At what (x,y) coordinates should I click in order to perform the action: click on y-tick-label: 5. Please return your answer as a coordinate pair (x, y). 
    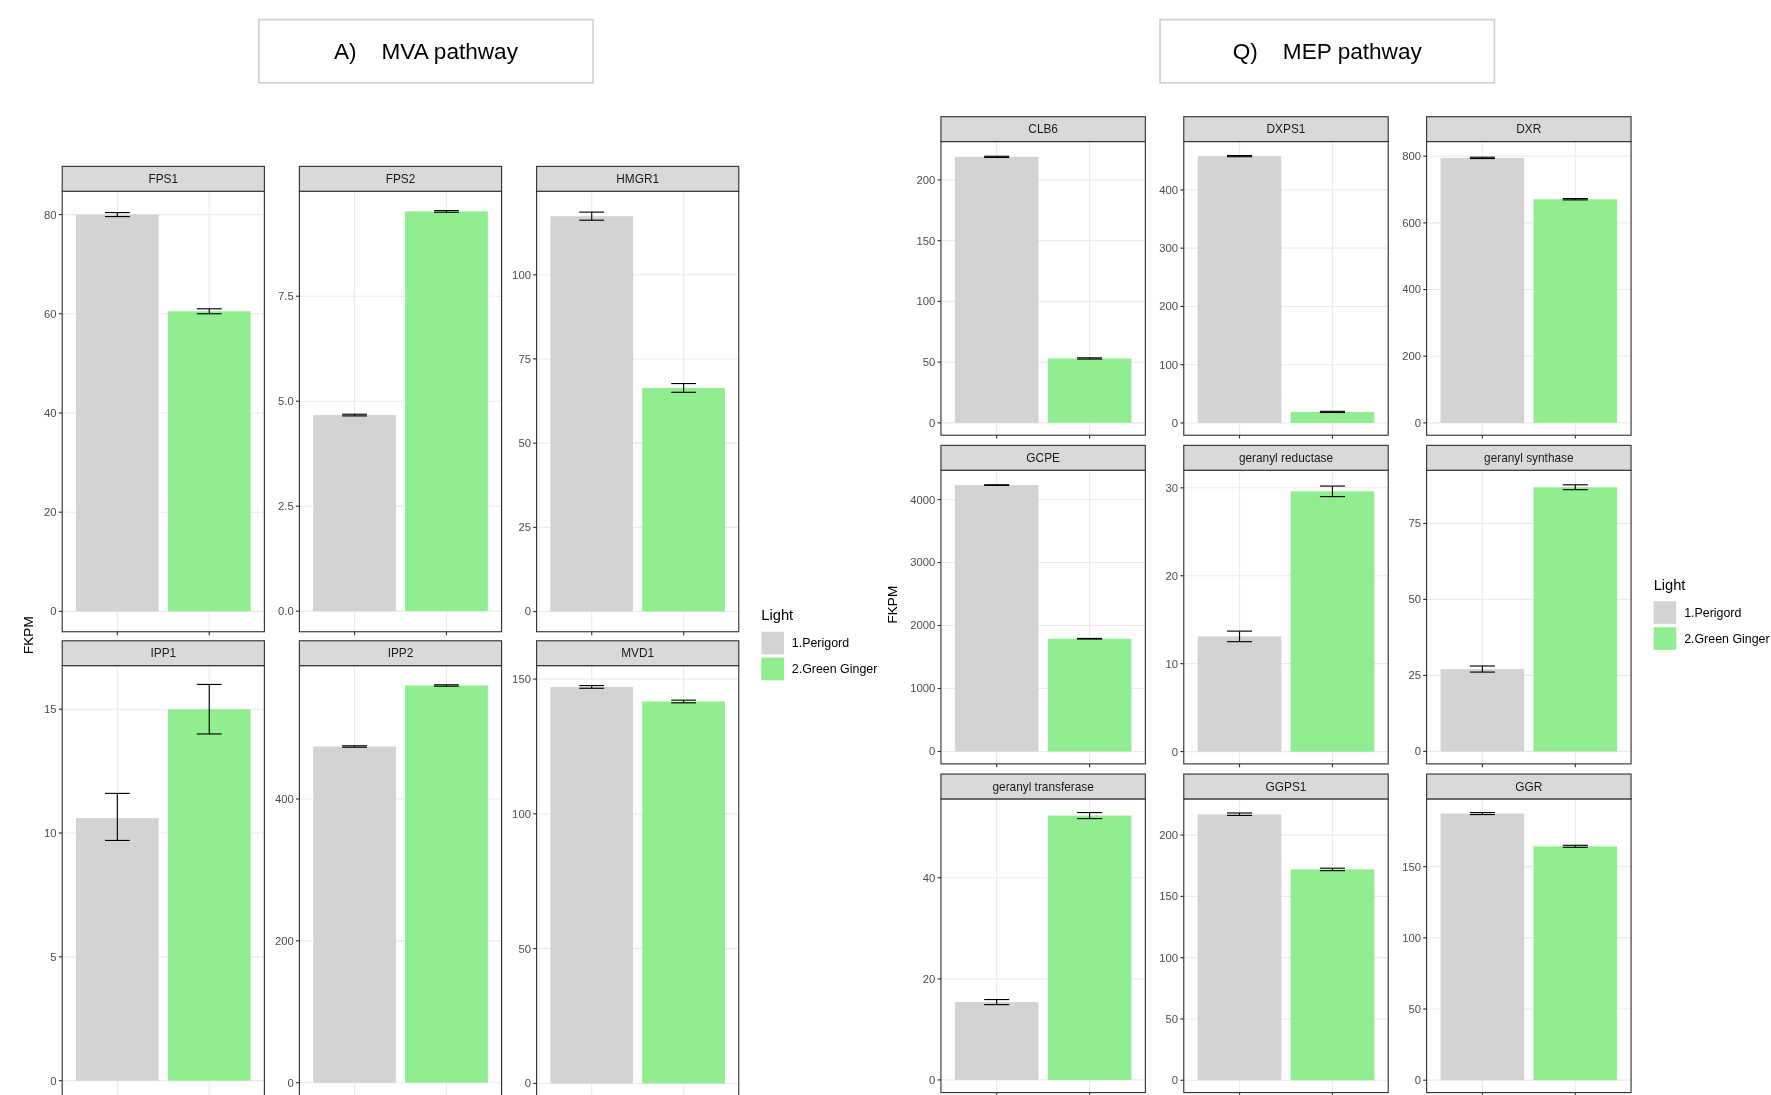
    Looking at the image, I should click on (53, 956).